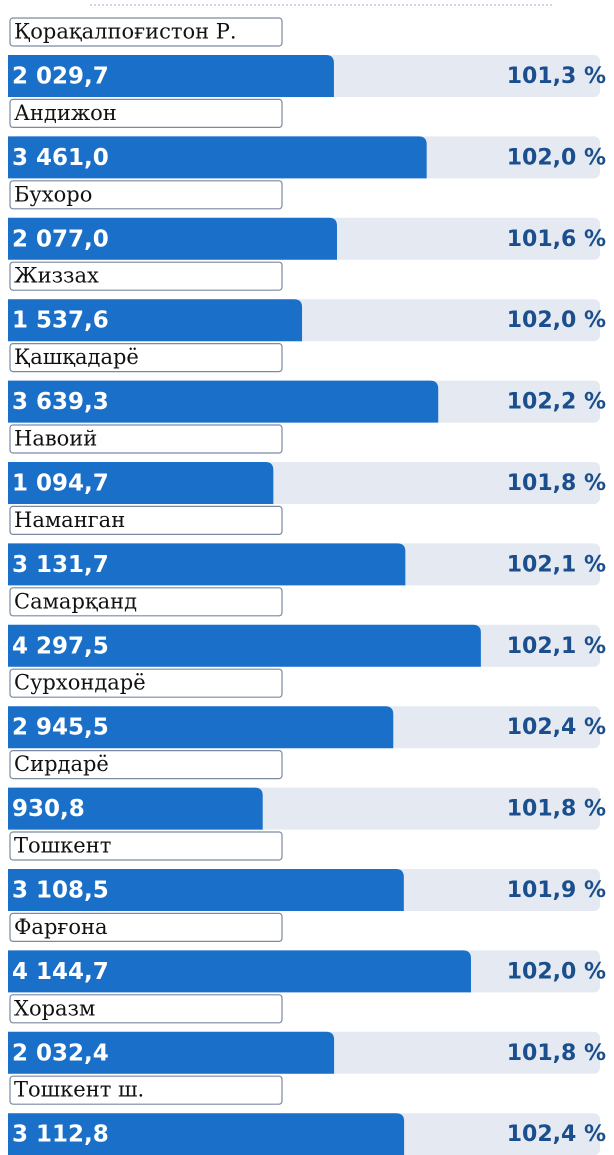 This screenshot has height=1155, width=614. I want to click on percent-label: 101,9 %, so click(556, 890).